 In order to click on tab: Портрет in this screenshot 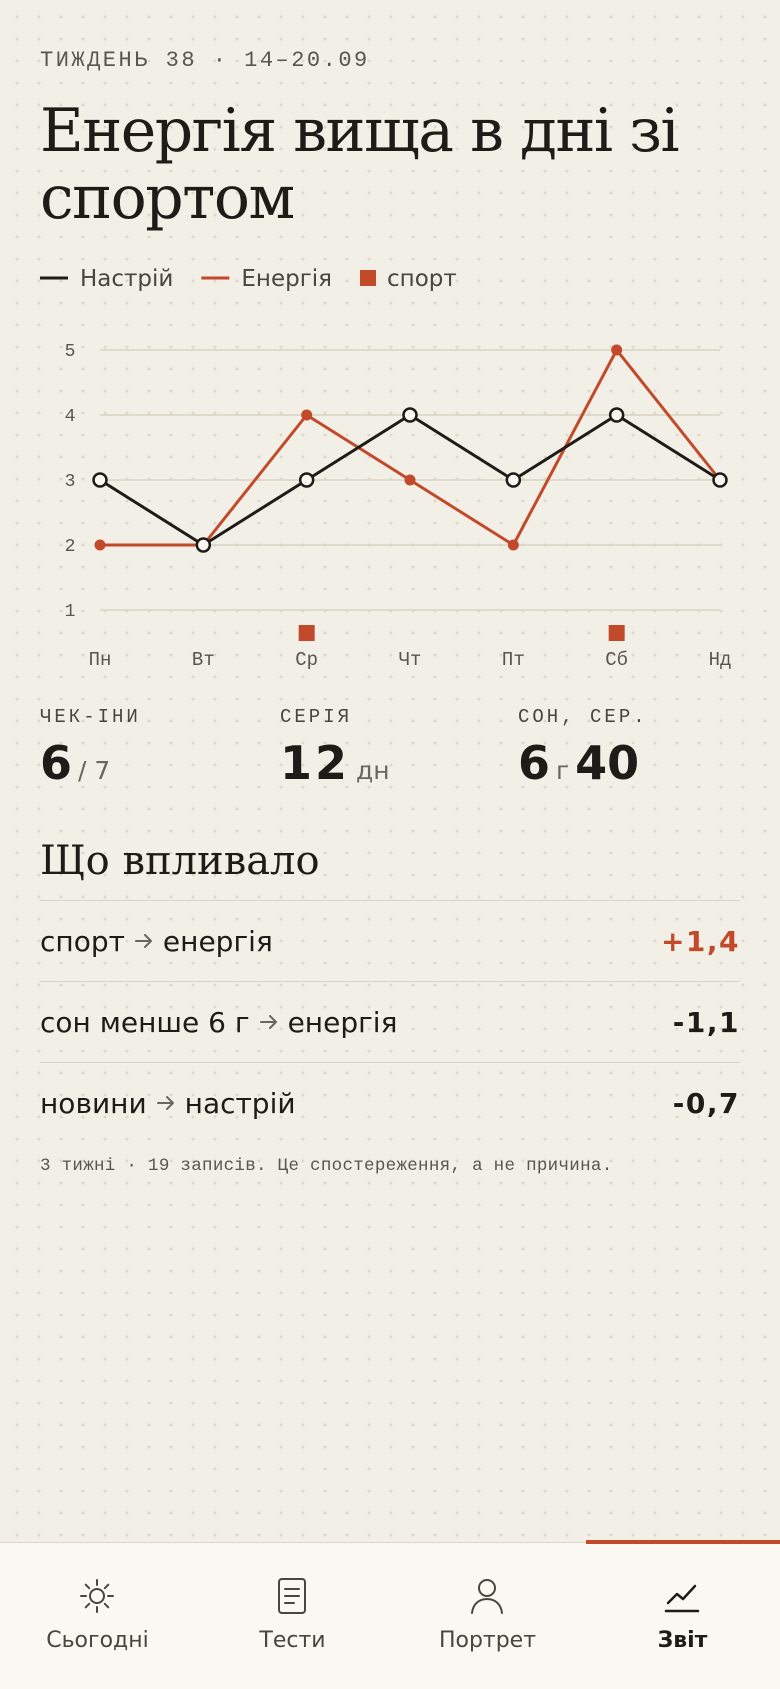, I will do `click(487, 1616)`.